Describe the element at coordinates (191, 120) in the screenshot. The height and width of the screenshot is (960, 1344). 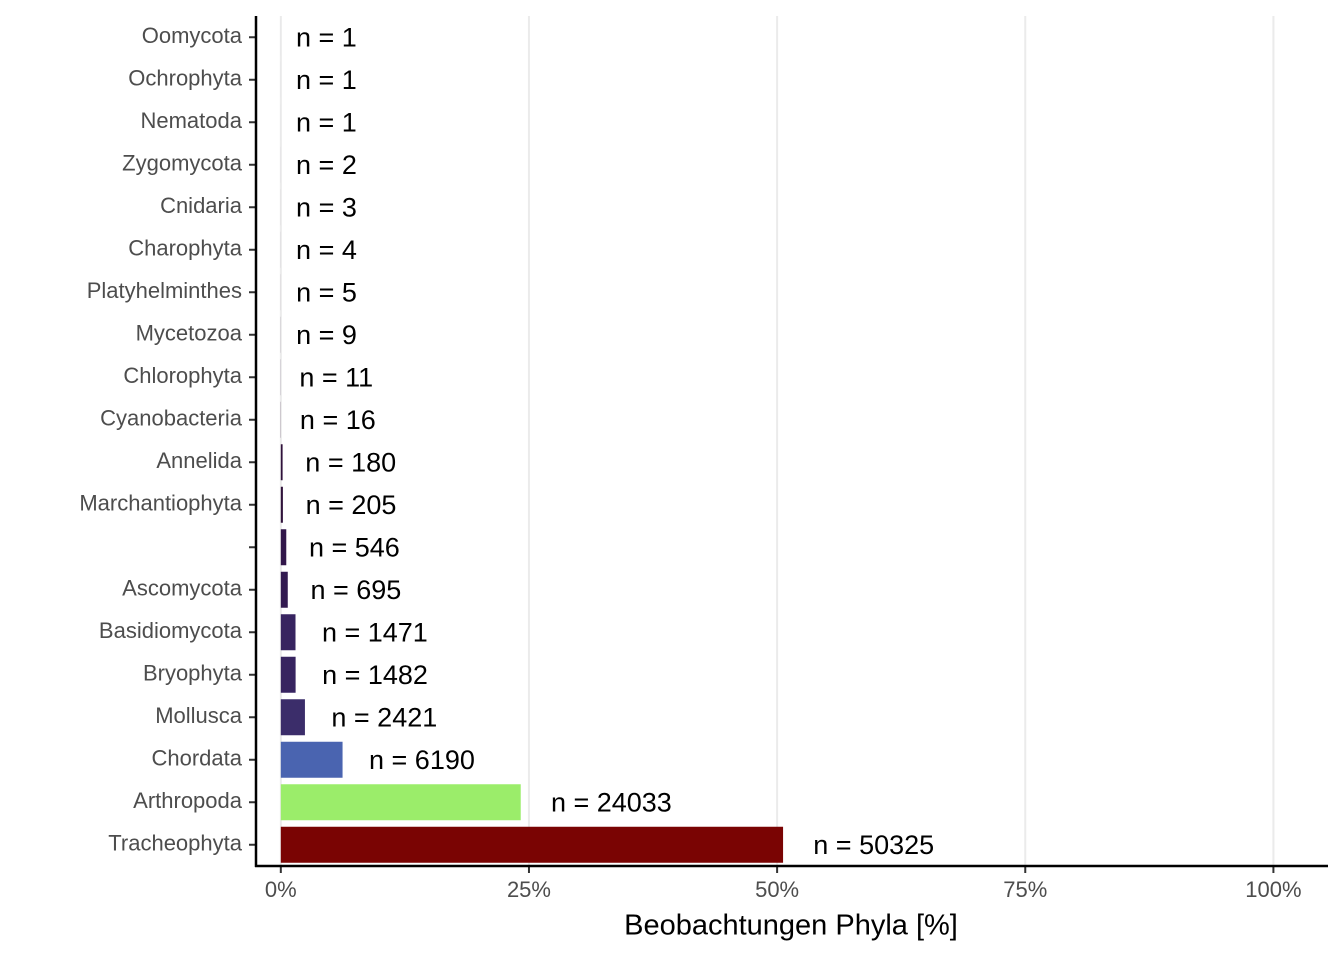
I see `y-tick-label: Nematoda` at that location.